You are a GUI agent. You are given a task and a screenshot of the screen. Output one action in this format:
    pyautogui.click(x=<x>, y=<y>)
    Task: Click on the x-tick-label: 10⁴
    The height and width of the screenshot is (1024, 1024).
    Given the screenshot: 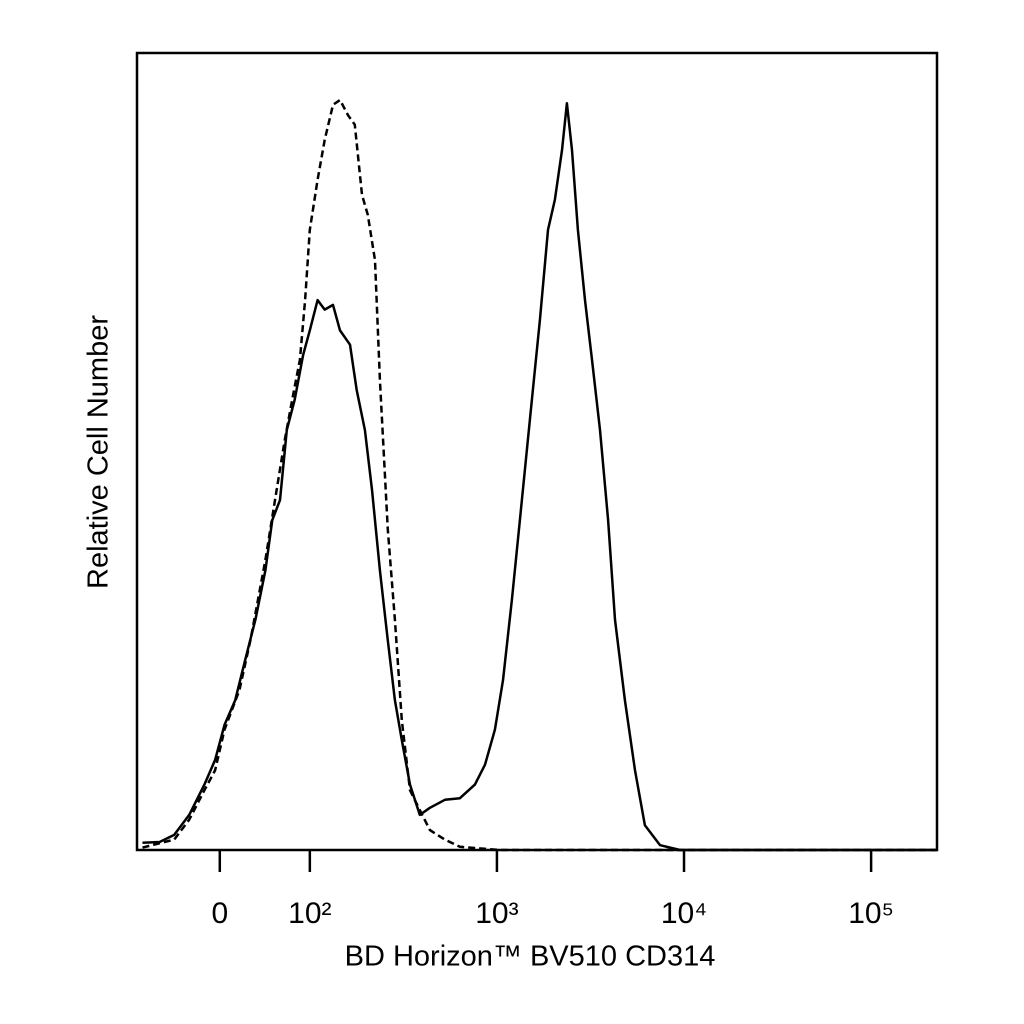 What is the action you would take?
    pyautogui.click(x=684, y=913)
    